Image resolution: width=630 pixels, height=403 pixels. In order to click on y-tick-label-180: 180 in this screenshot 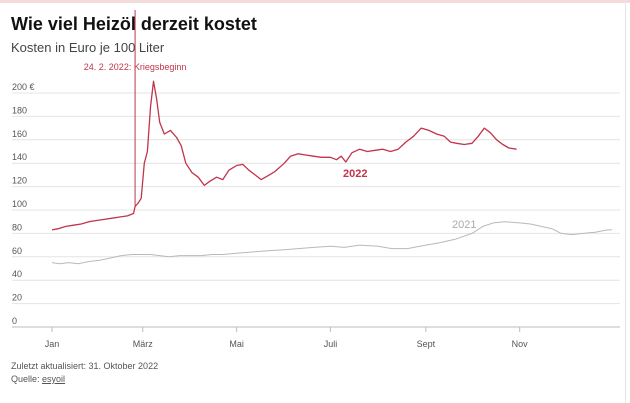, I will do `click(19, 110)`.